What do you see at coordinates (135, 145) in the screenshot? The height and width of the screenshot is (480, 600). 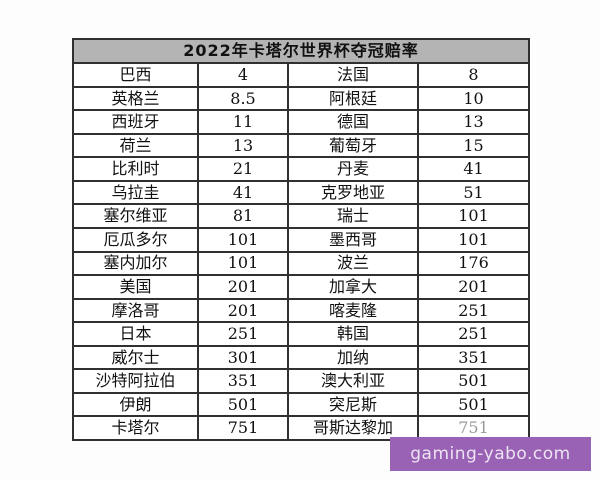 I see `team-name-cell: 荷兰` at bounding box center [135, 145].